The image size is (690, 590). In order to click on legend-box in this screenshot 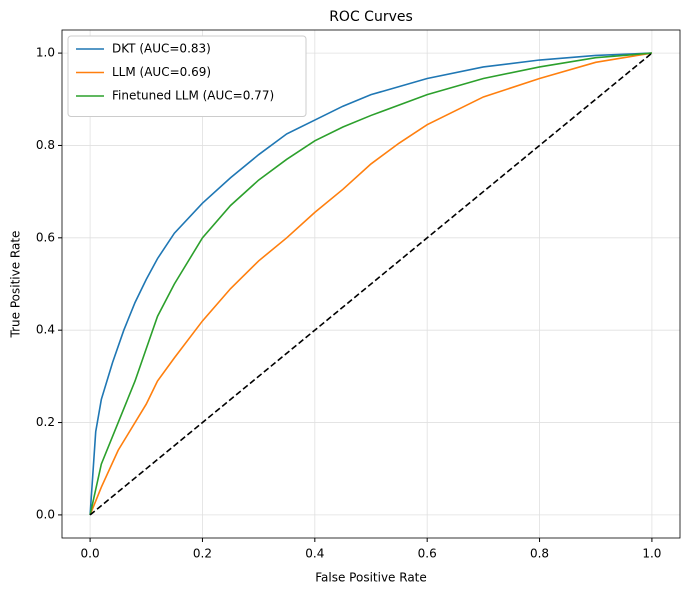, I will do `click(187, 76)`.